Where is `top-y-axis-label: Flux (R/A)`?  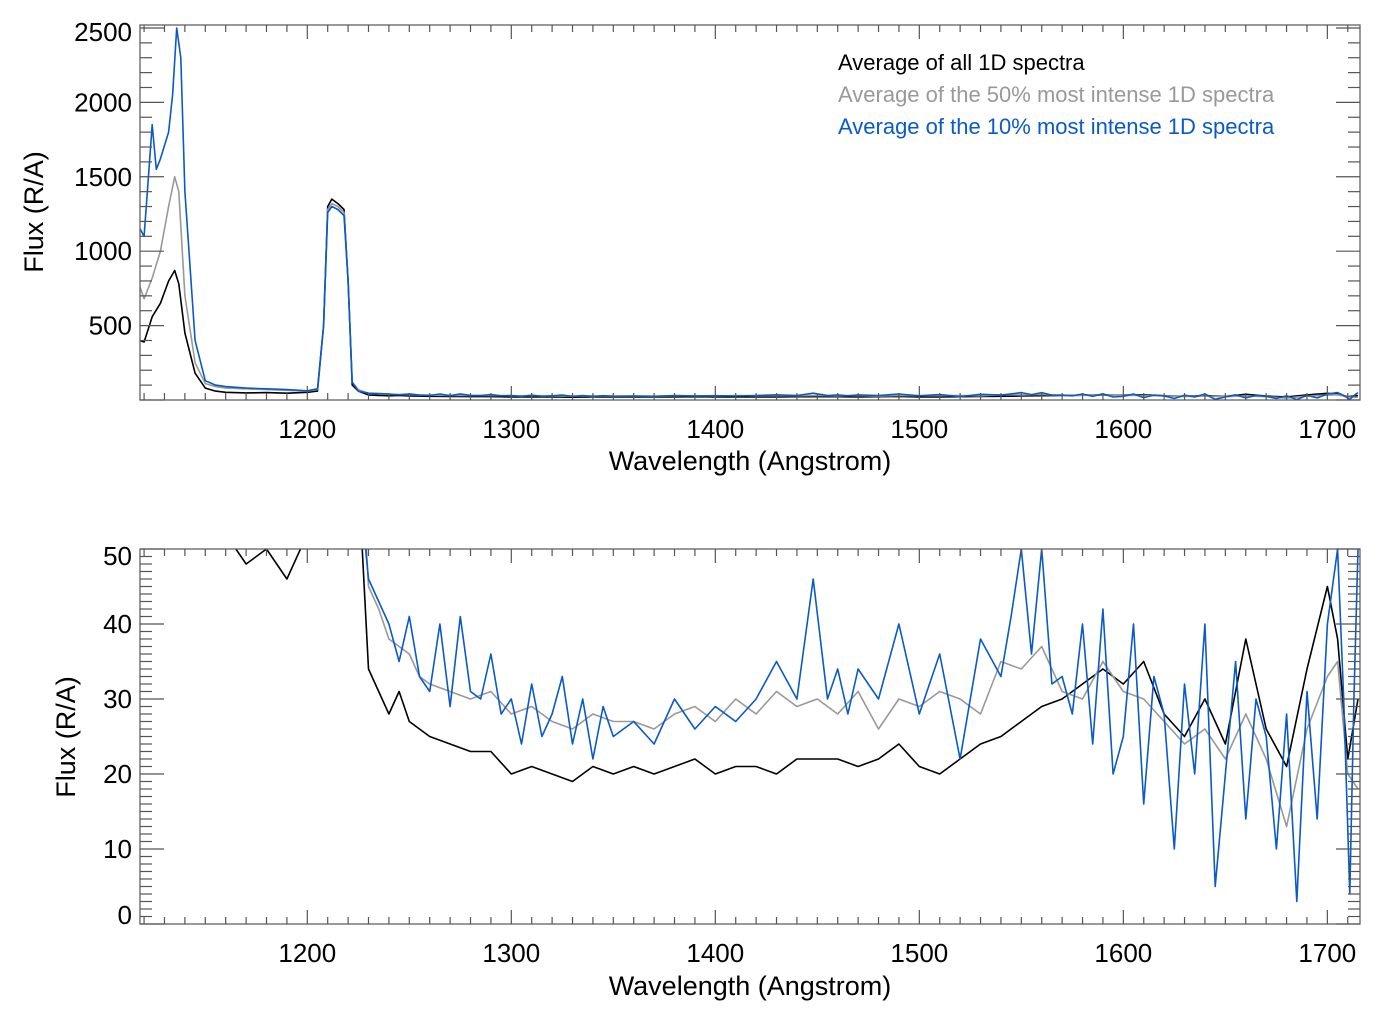
top-y-axis-label: Flux (R/A) is located at coordinates (34, 212).